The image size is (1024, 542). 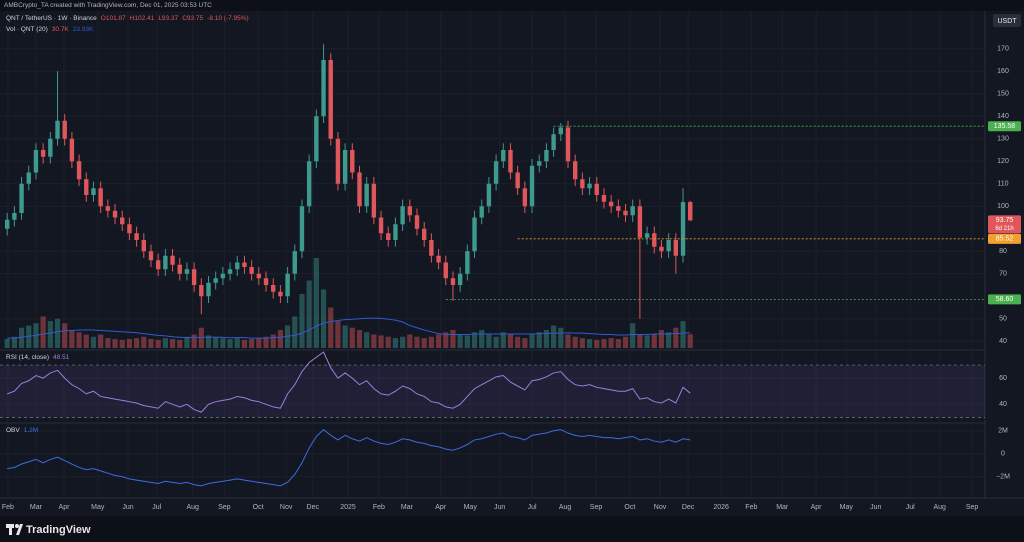 I want to click on x-tick-label: Dec, so click(x=313, y=507).